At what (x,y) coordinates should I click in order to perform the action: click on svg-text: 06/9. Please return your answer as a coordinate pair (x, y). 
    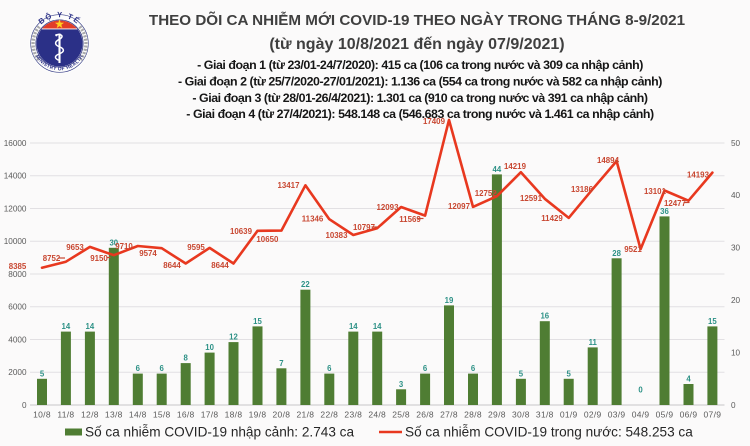
    Looking at the image, I should click on (689, 415).